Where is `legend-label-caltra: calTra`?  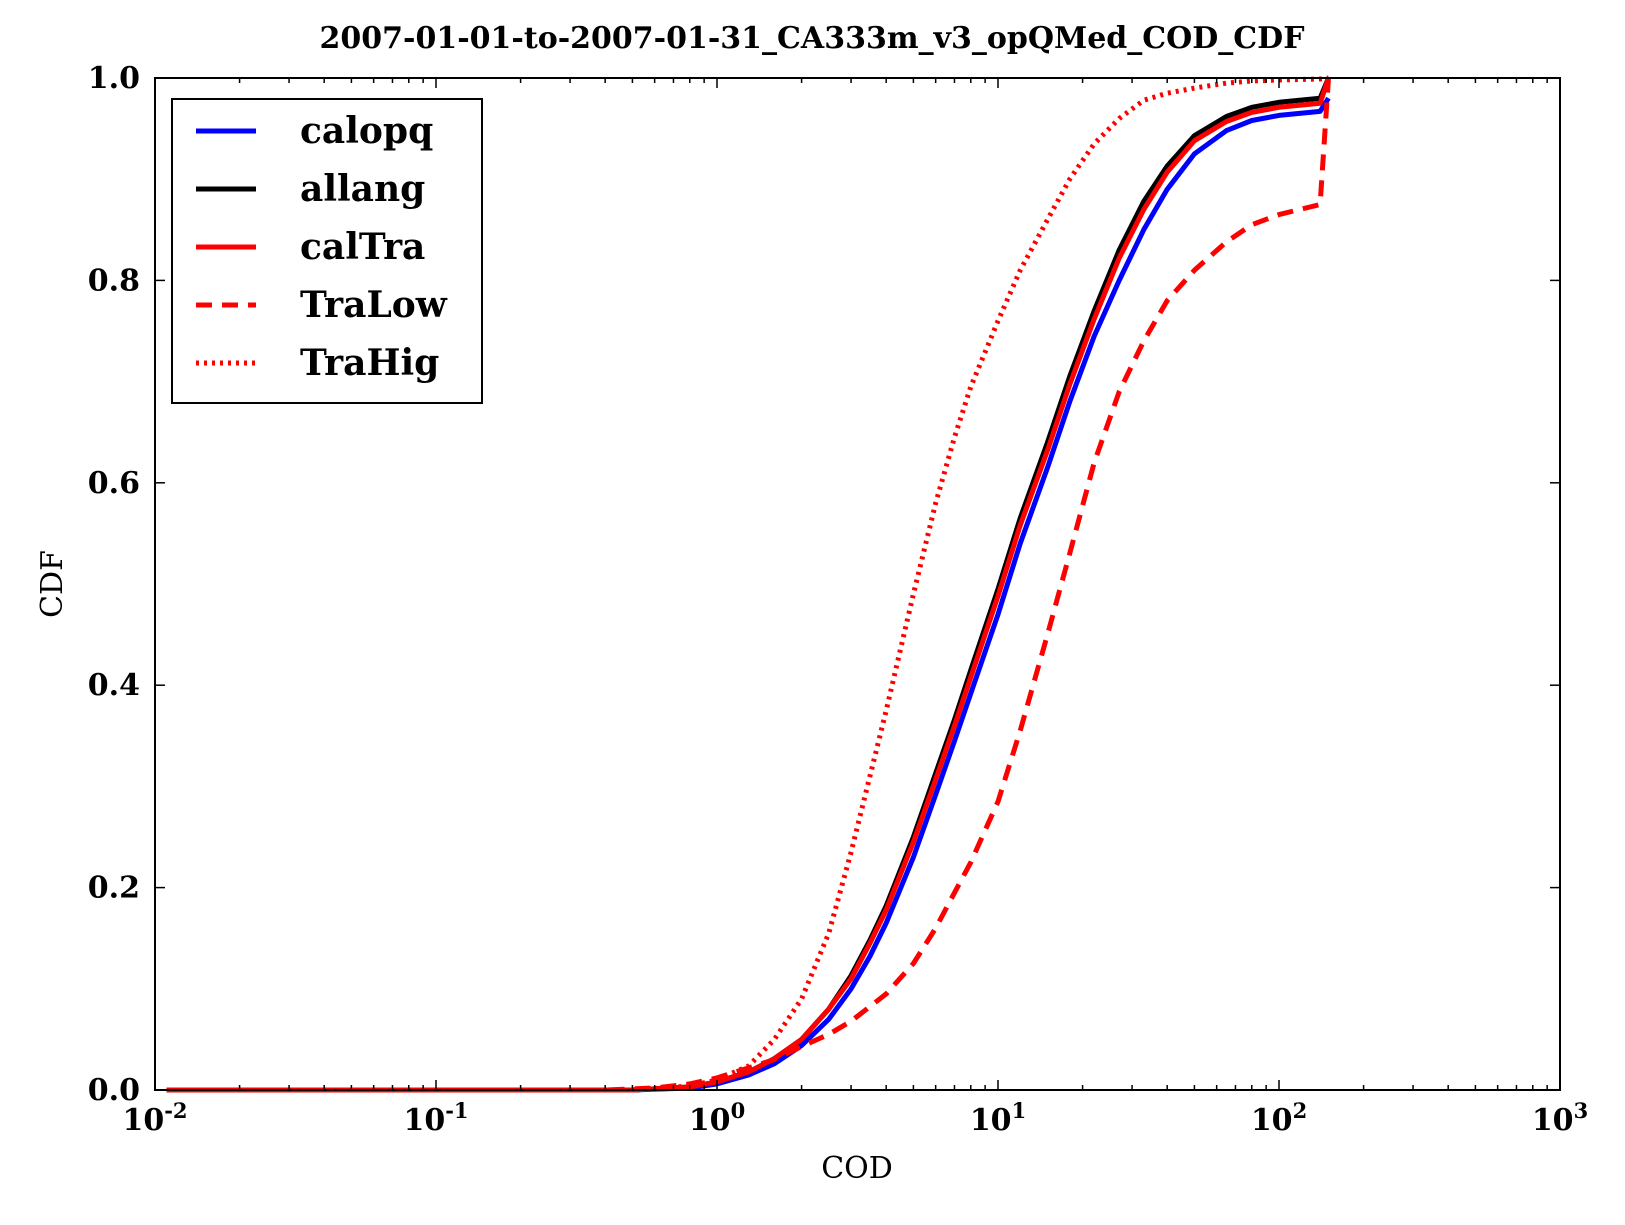 legend-label-caltra: calTra is located at coordinates (362, 247).